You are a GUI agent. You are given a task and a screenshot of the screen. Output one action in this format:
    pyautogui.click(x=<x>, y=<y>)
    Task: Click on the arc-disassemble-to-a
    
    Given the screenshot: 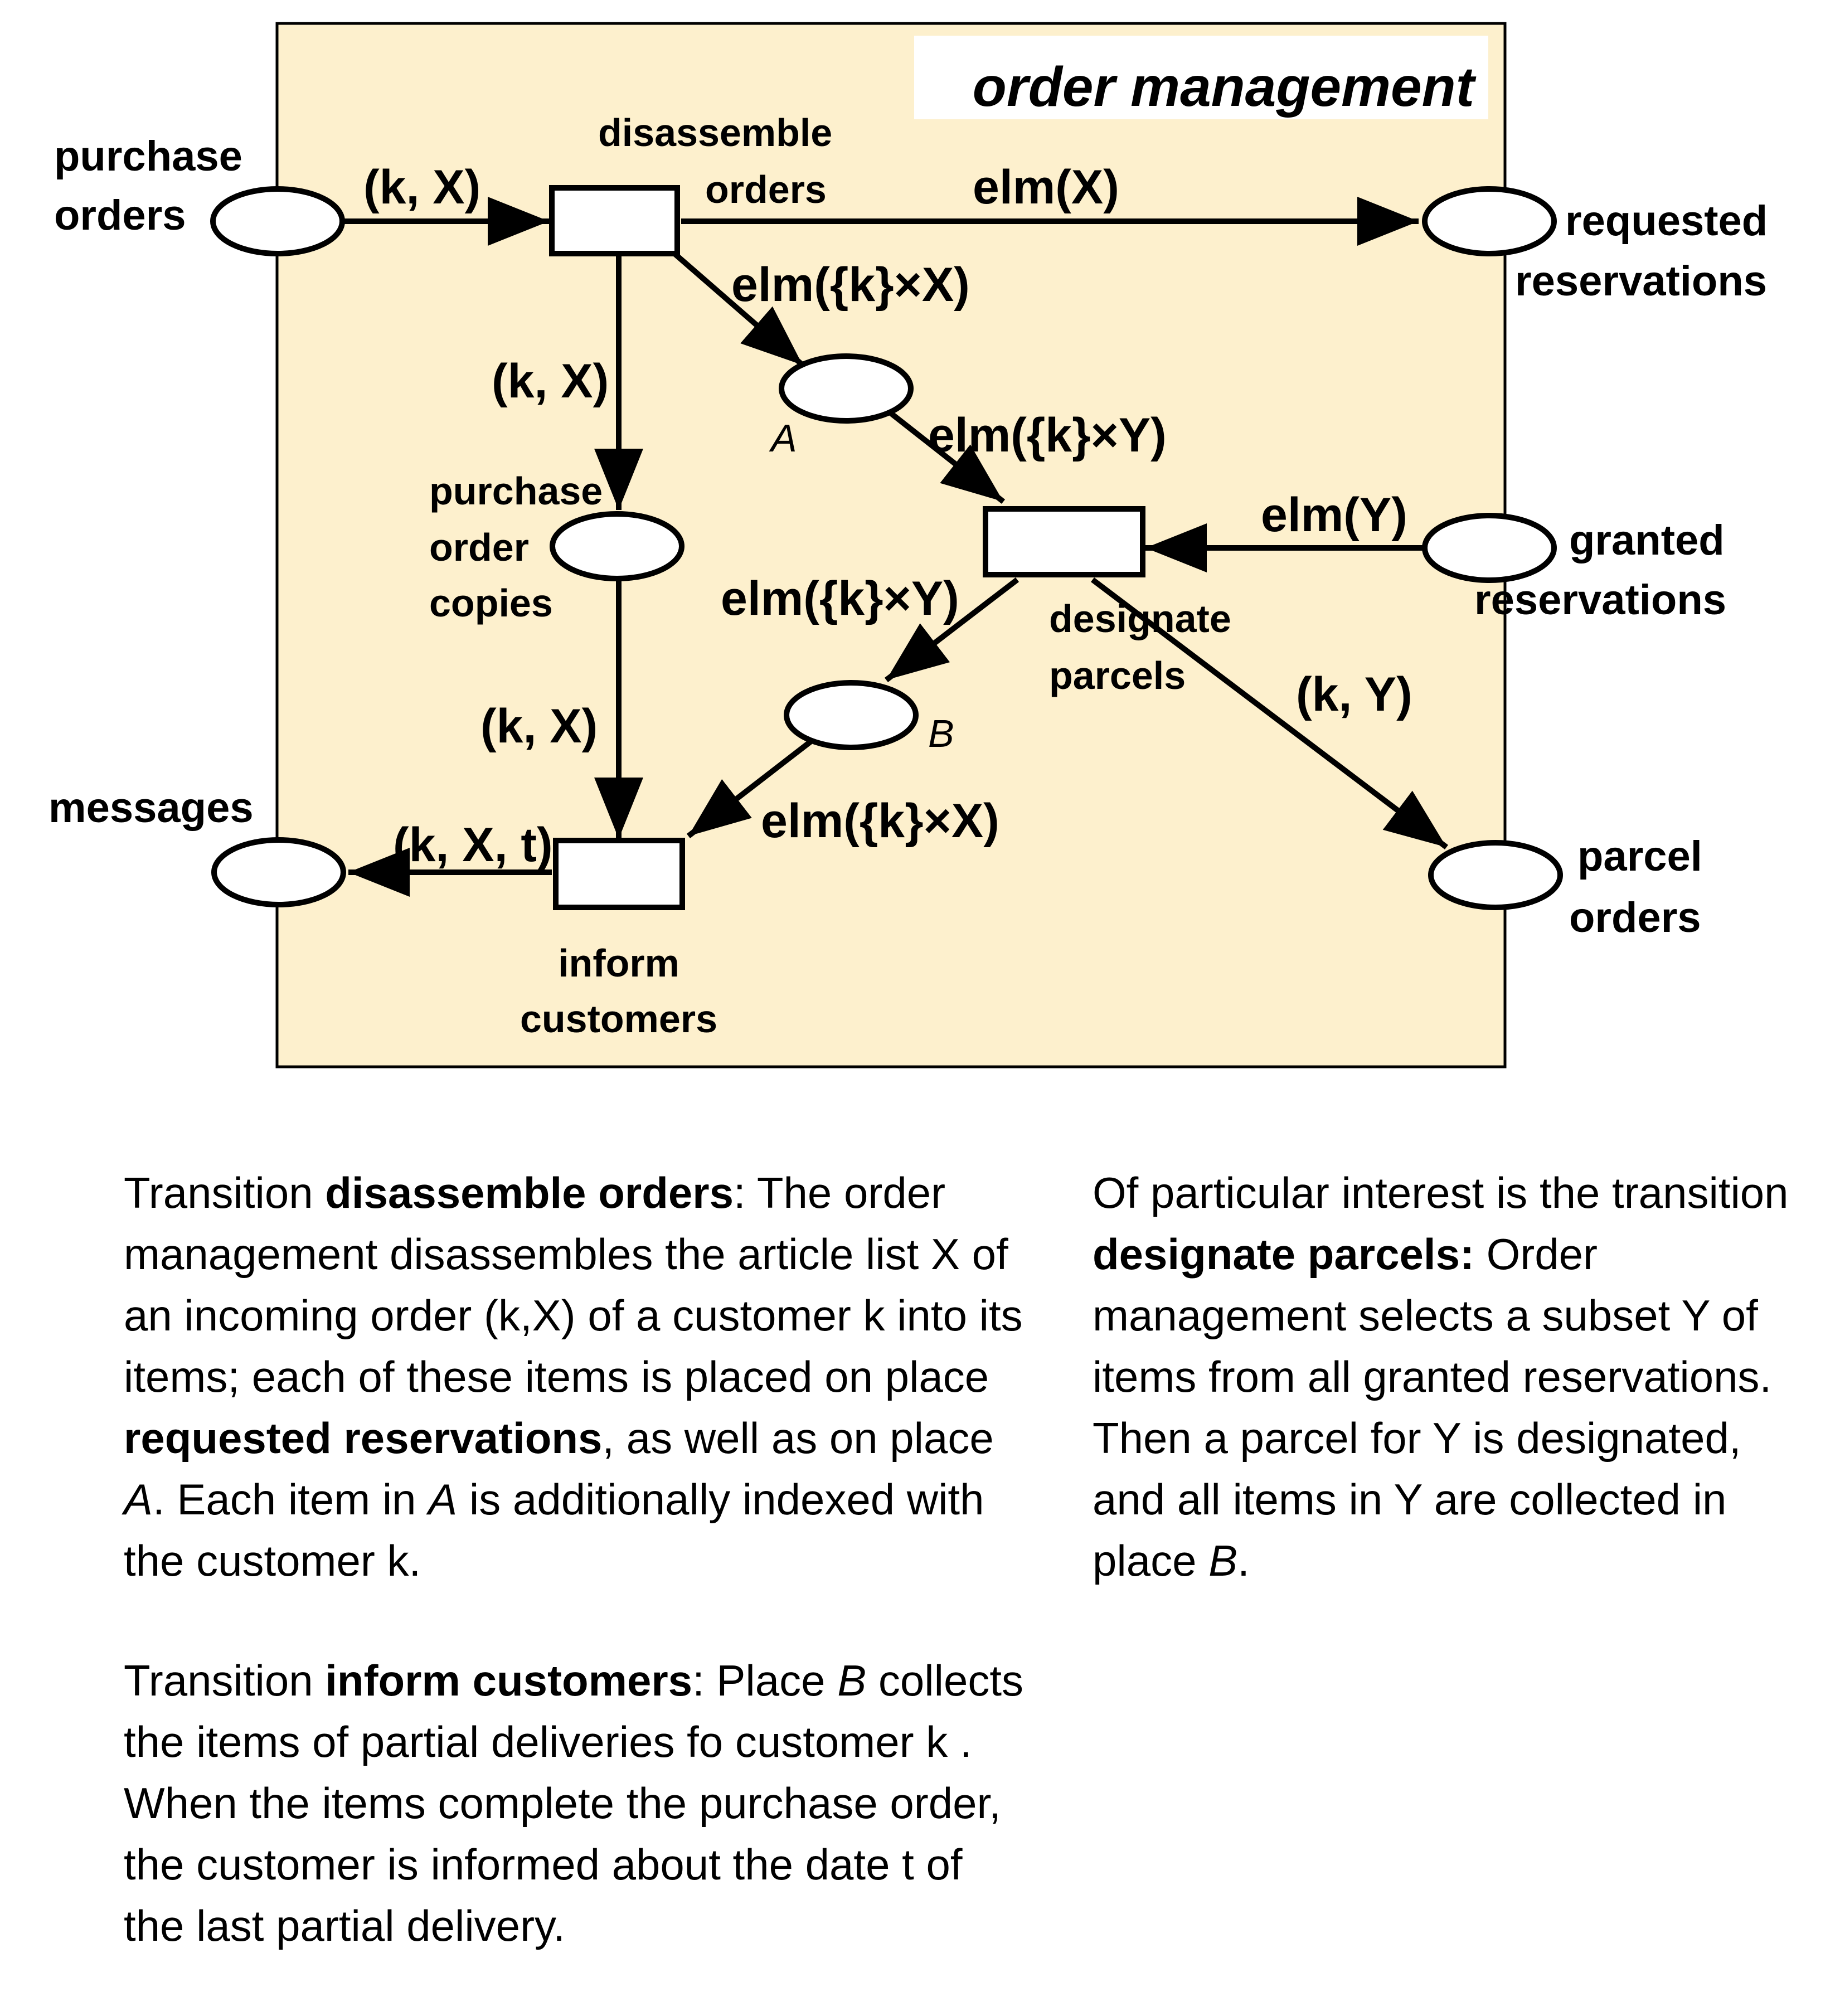 What is the action you would take?
    pyautogui.click(x=738, y=309)
    